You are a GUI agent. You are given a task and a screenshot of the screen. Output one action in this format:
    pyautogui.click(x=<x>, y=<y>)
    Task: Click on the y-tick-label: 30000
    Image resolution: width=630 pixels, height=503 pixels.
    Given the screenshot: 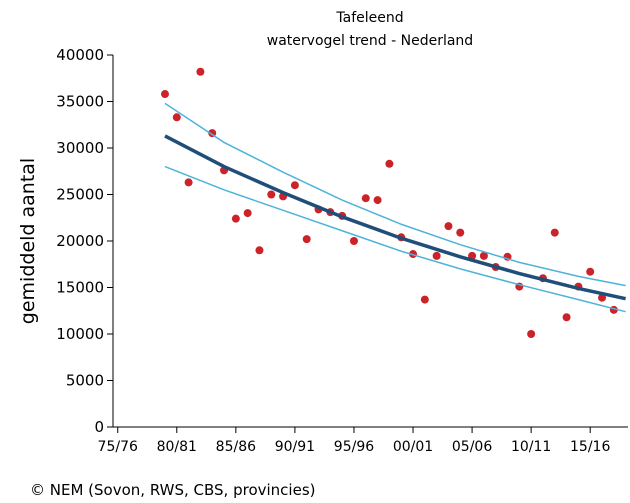 What is the action you would take?
    pyautogui.click(x=80, y=148)
    